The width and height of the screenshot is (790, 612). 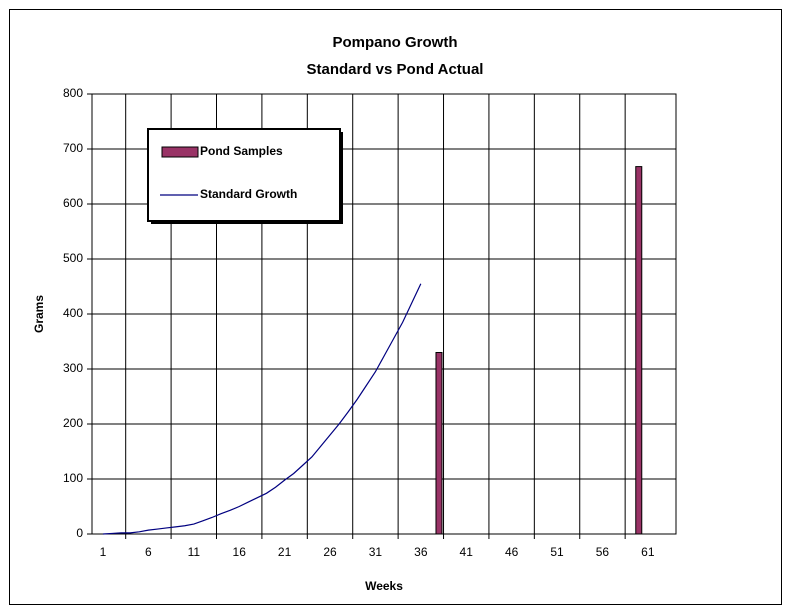 What do you see at coordinates (603, 552) in the screenshot?
I see `x-tick-label: 56` at bounding box center [603, 552].